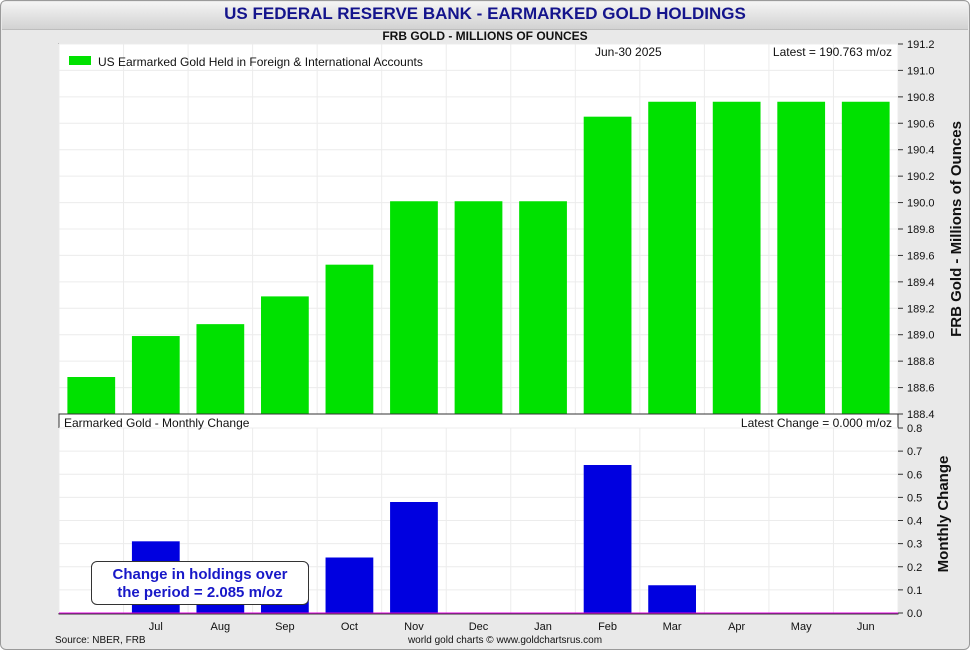  Describe the element at coordinates (914, 429) in the screenshot. I see `change-tick-label: 0.8` at that location.